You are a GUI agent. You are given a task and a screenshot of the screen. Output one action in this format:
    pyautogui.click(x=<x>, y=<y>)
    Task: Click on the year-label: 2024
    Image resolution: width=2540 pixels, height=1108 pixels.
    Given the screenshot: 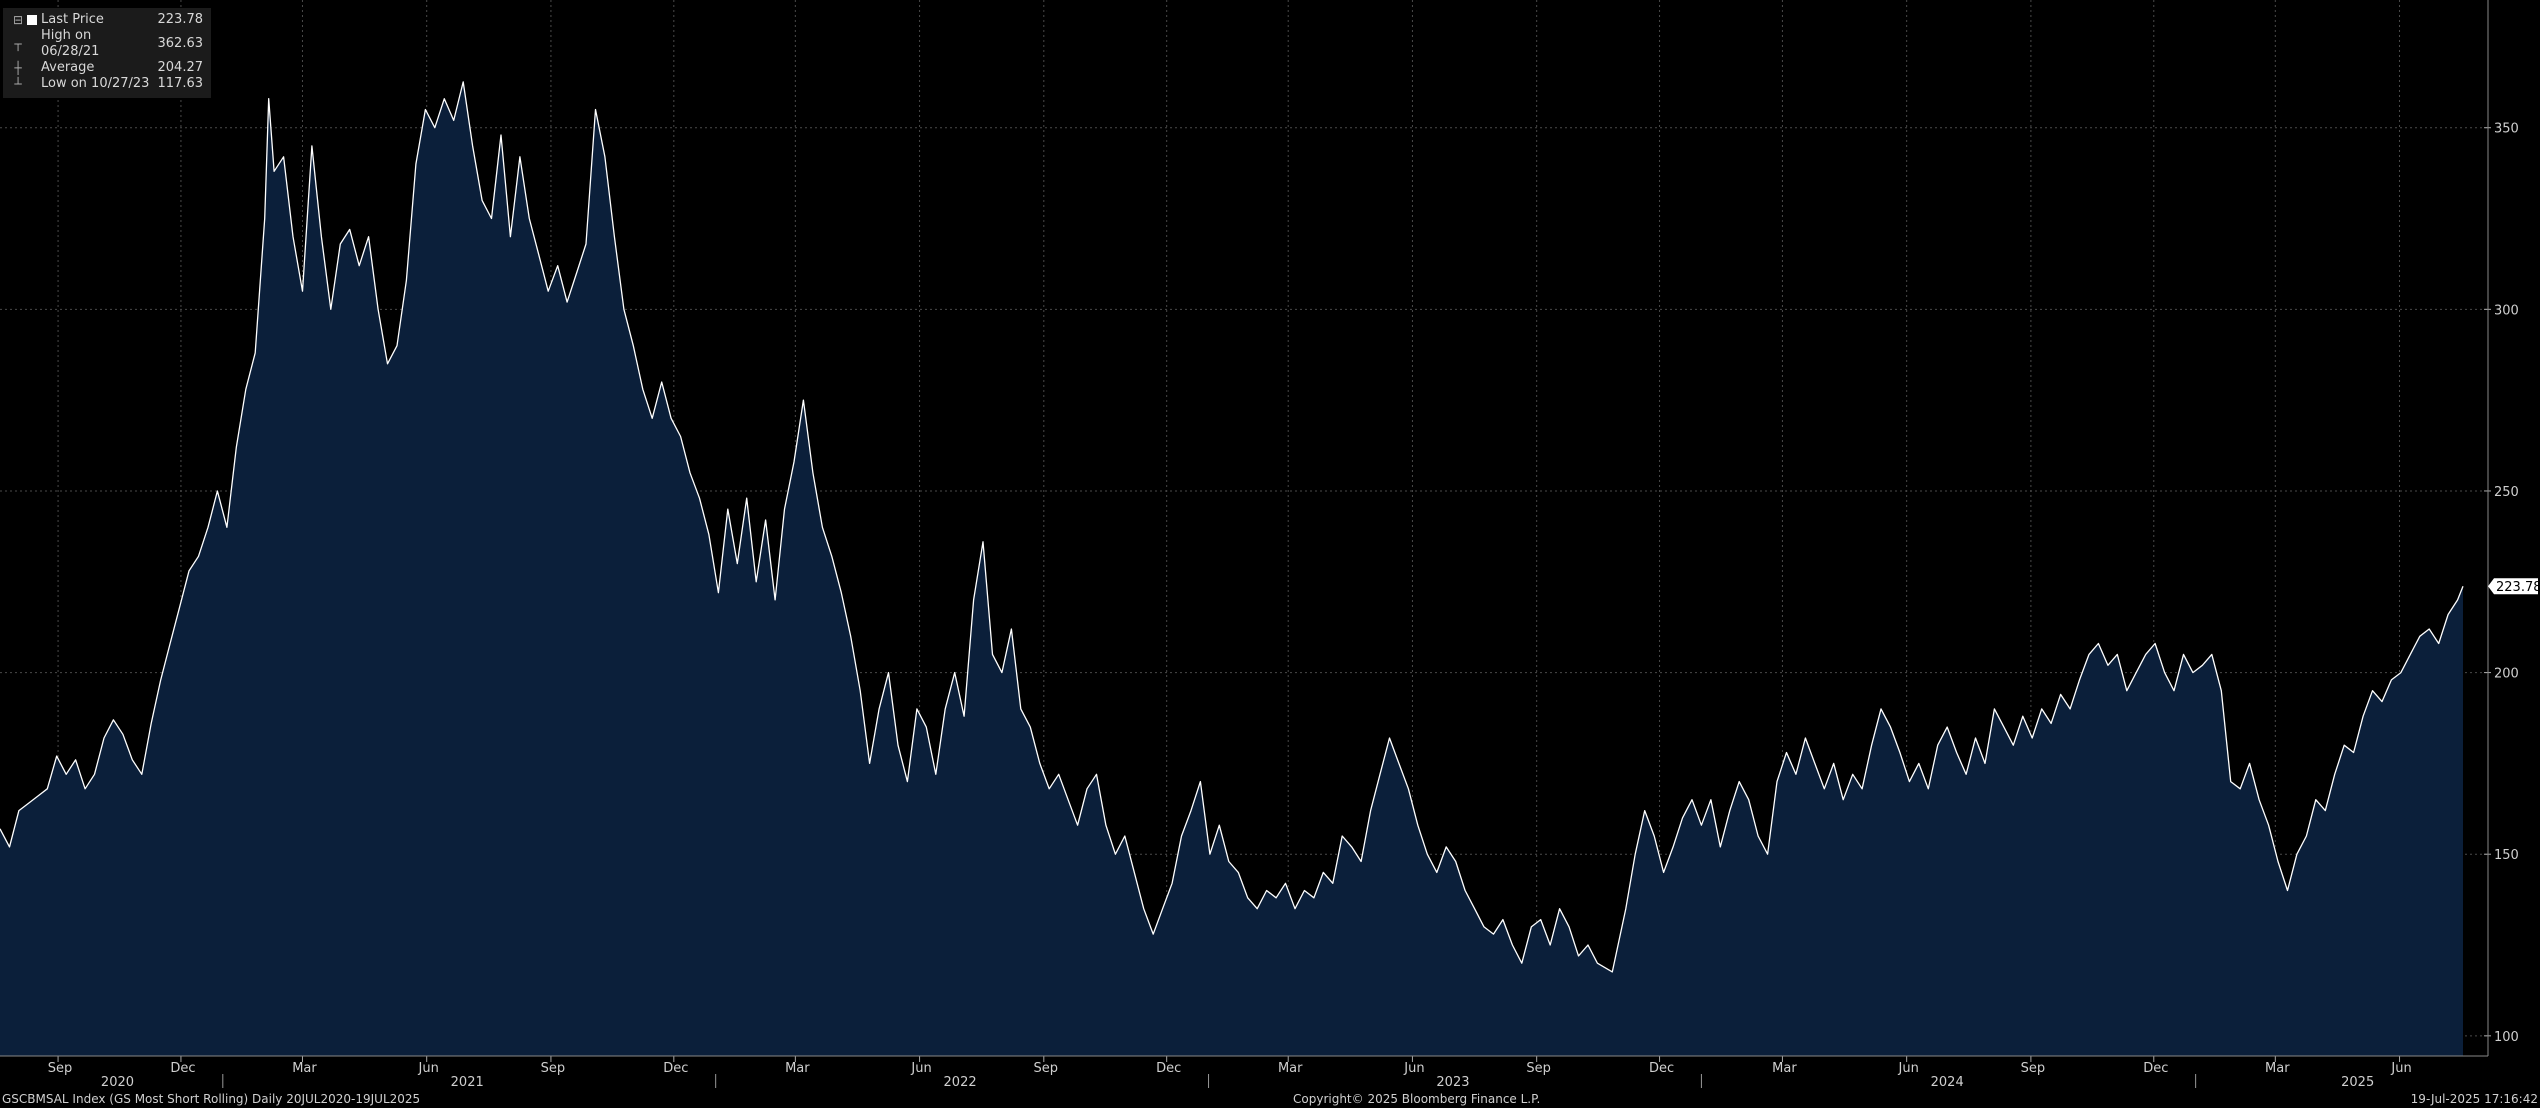 What is the action you would take?
    pyautogui.click(x=1947, y=1082)
    